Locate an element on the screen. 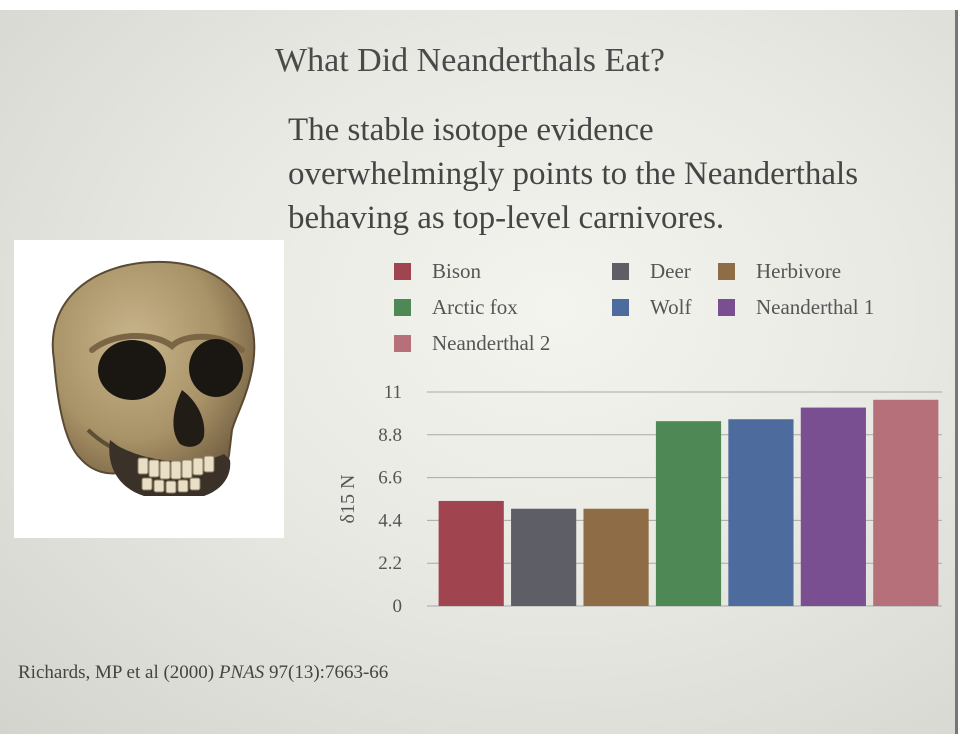 The height and width of the screenshot is (734, 958). y-tick-label: 6.6 is located at coordinates (390, 478).